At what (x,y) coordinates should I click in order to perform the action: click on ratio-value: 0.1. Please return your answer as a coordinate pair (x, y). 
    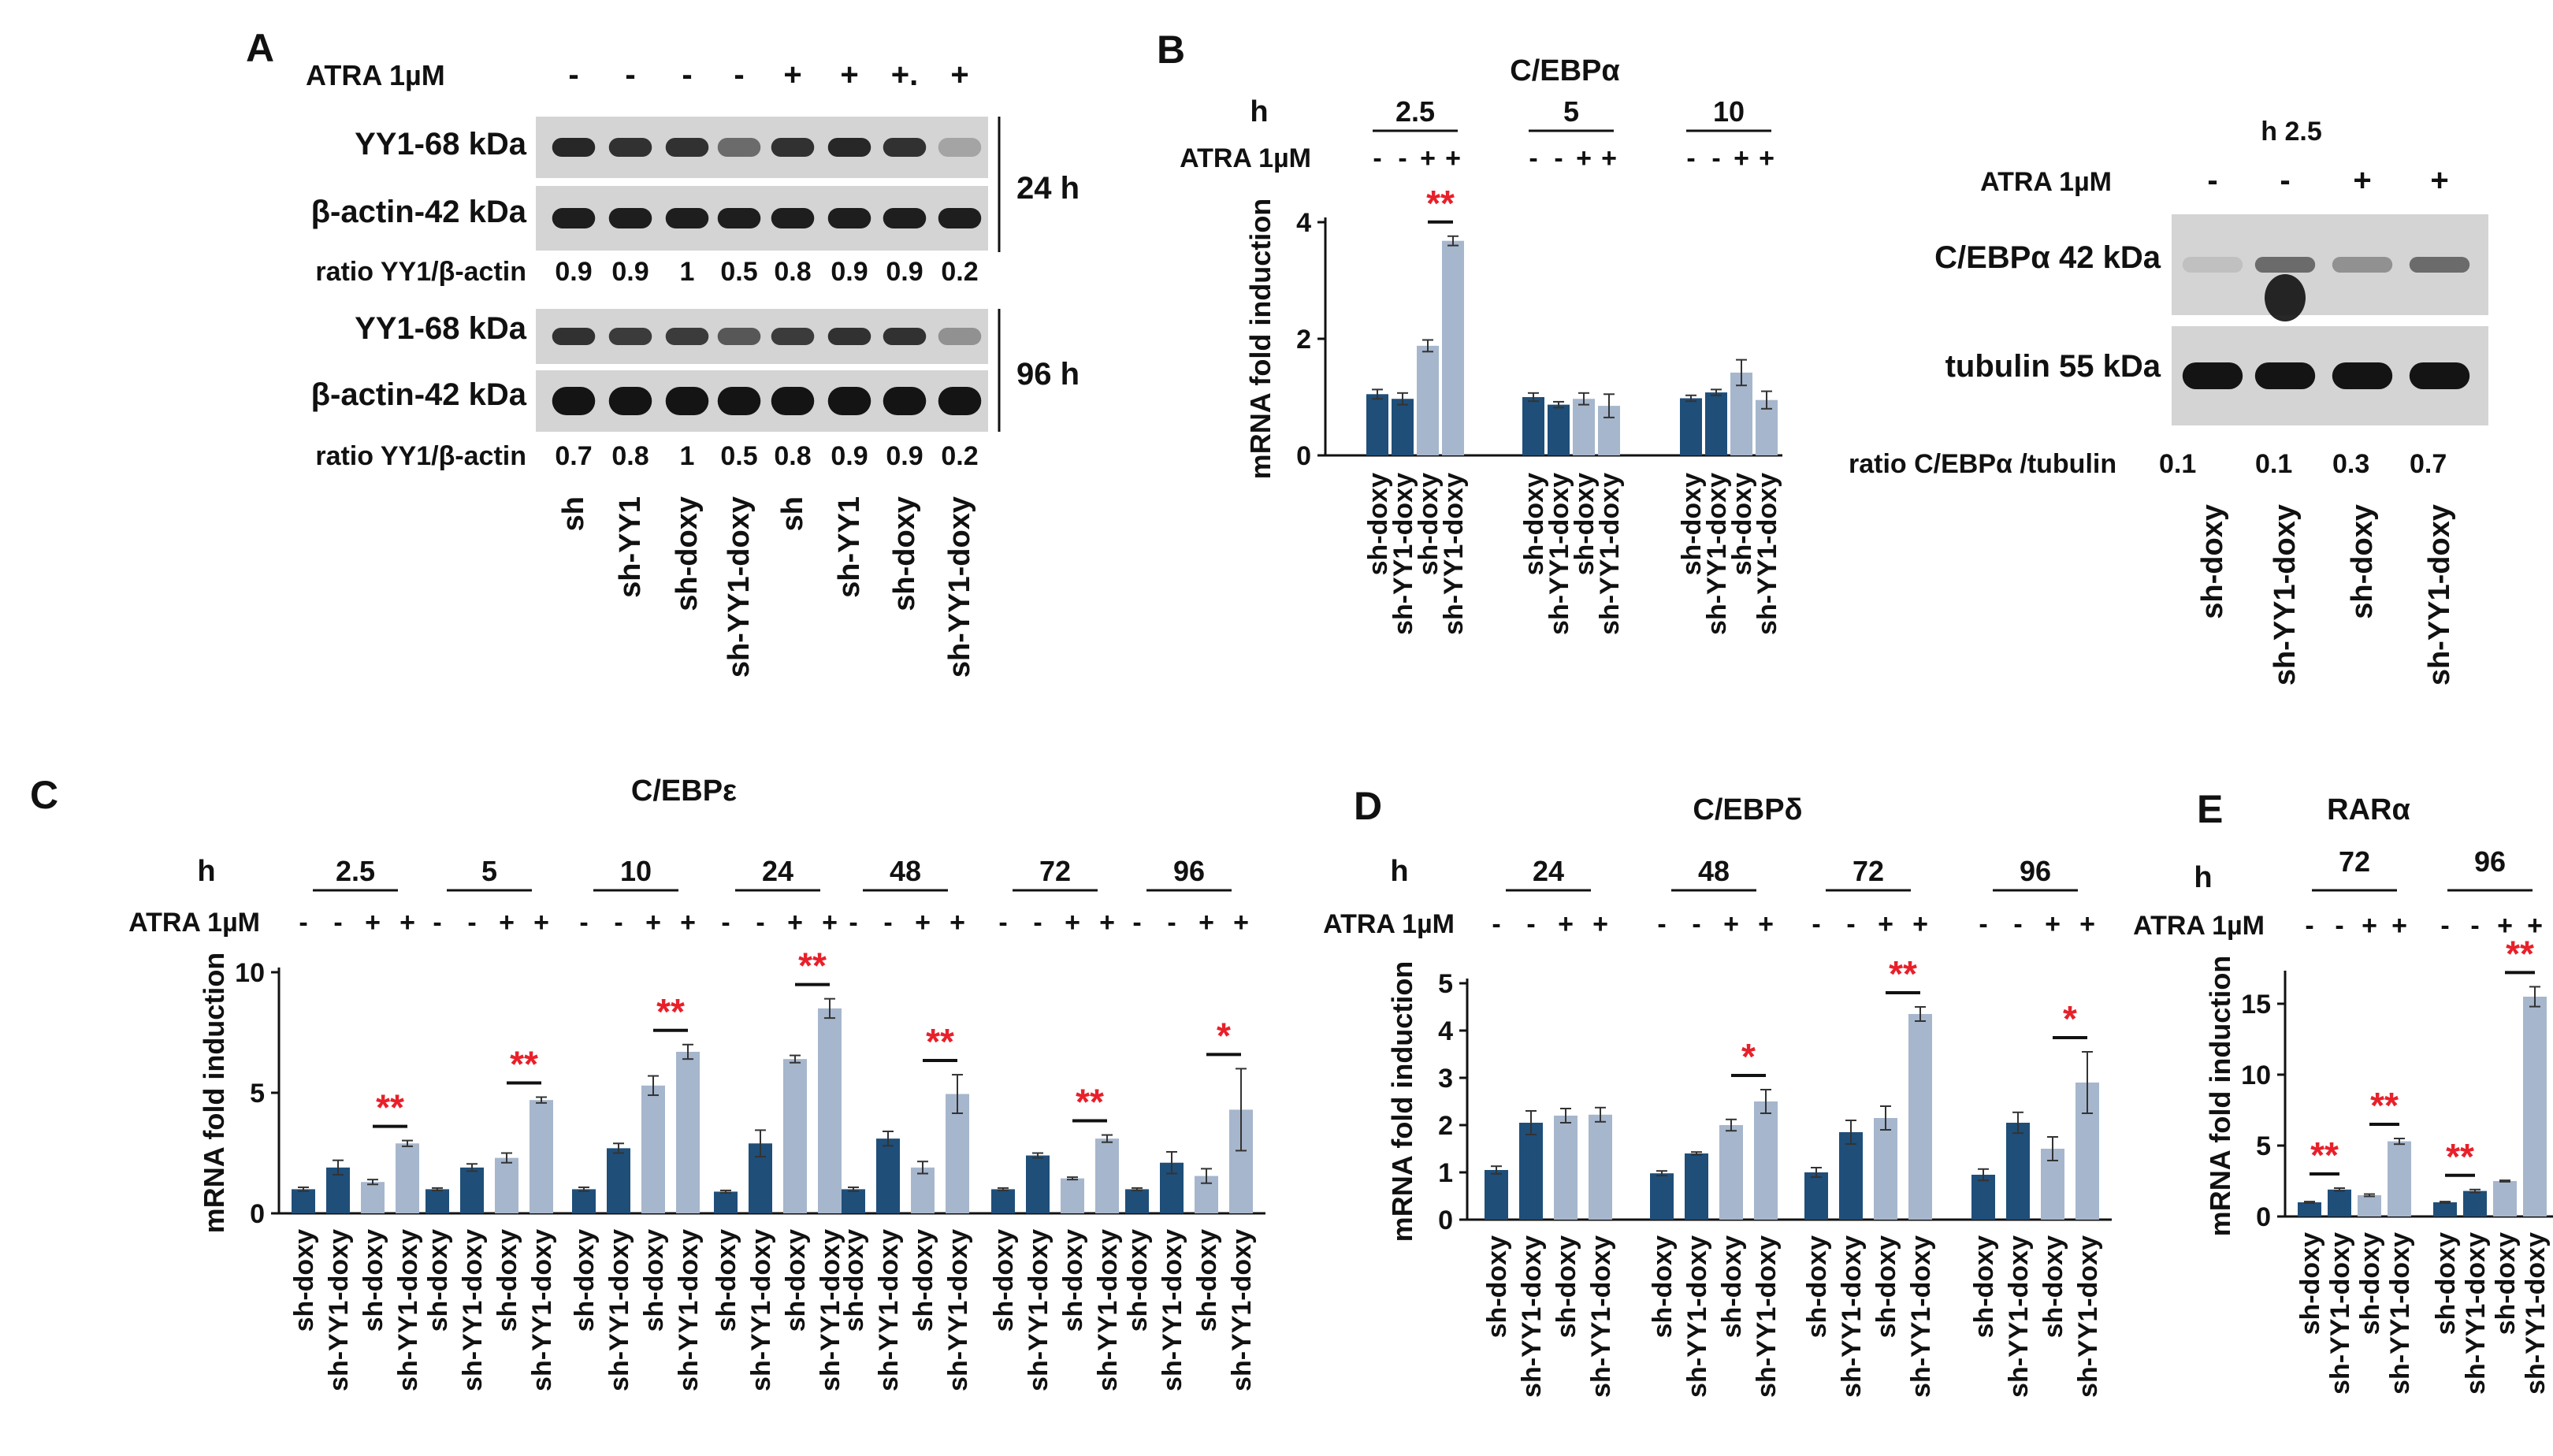
    Looking at the image, I should click on (2177, 464).